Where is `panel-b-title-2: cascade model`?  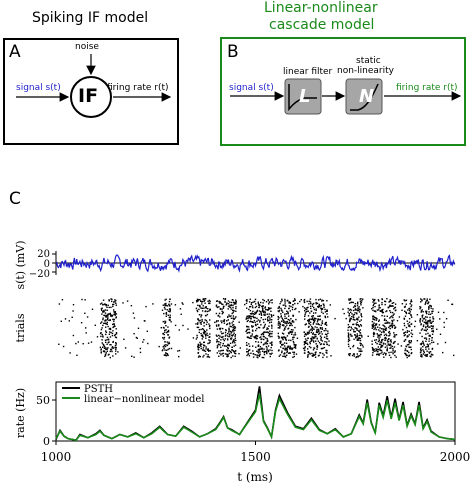
panel-b-title-2: cascade model is located at coordinates (322, 25).